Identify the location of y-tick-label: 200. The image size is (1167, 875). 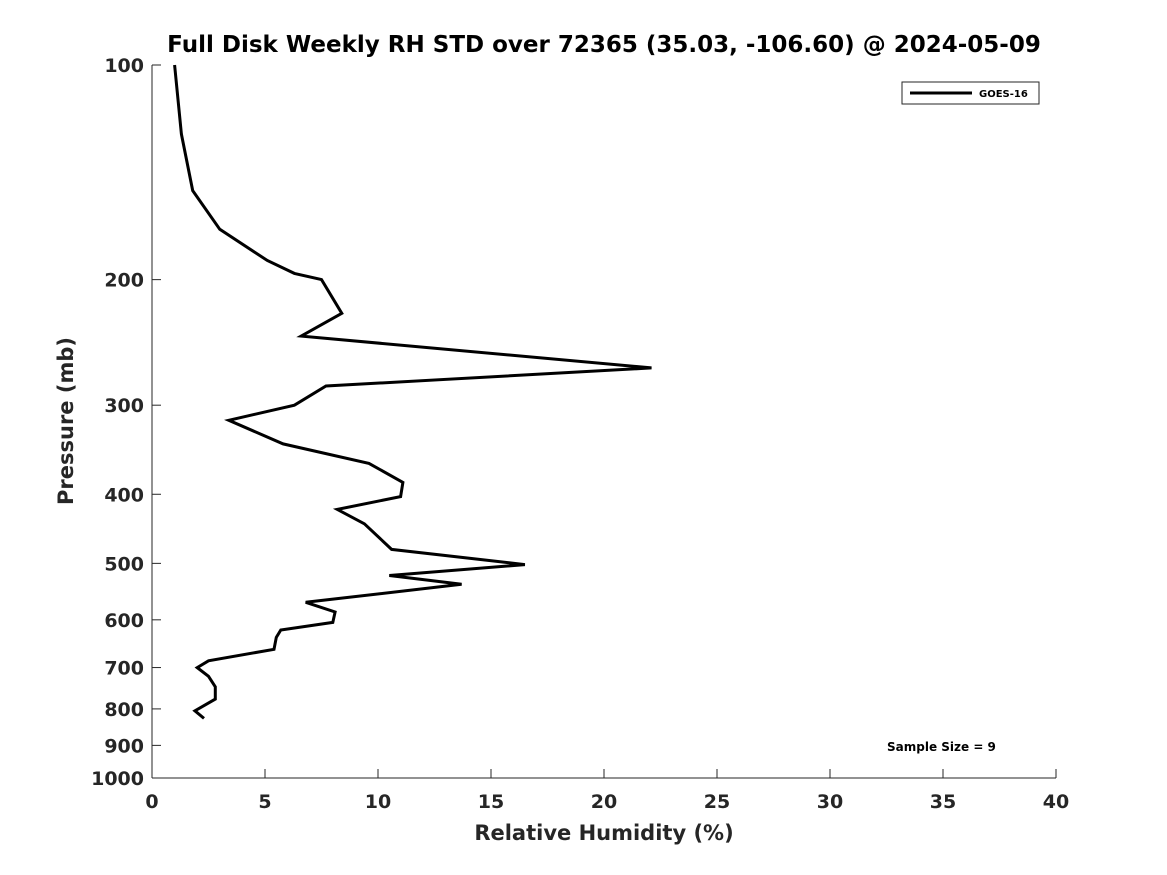
(124, 281).